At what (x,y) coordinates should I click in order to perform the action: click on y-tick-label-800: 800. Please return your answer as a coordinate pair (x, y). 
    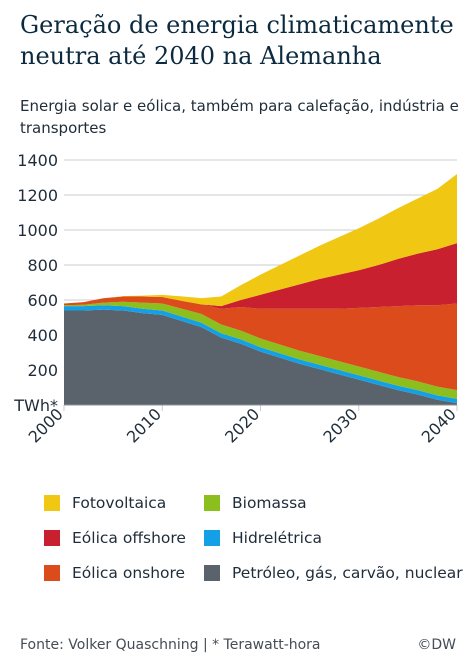
    Looking at the image, I should click on (42, 265).